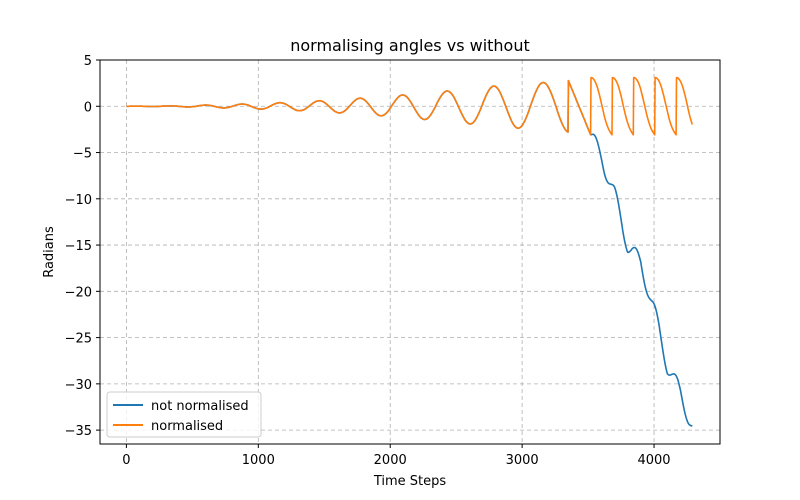  I want to click on x-tick-label: 2000, so click(390, 460).